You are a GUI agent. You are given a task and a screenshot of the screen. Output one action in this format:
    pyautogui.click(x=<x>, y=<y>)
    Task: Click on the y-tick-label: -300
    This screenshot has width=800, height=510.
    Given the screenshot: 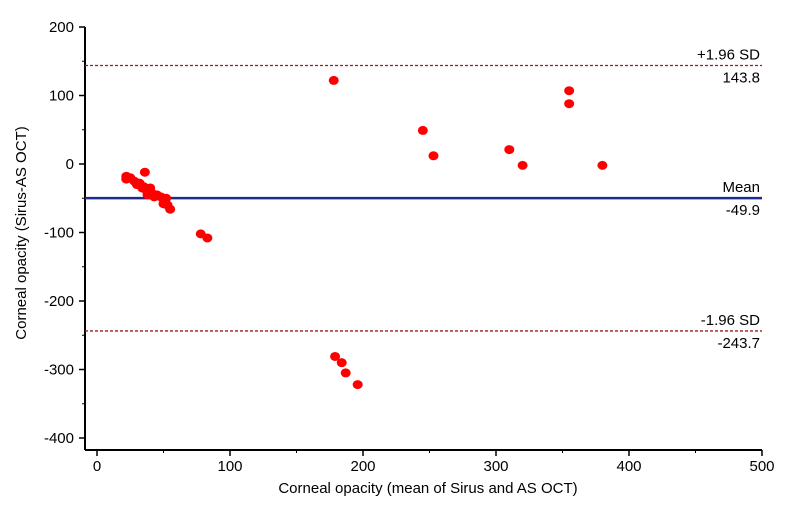 What is the action you would take?
    pyautogui.click(x=59, y=370)
    